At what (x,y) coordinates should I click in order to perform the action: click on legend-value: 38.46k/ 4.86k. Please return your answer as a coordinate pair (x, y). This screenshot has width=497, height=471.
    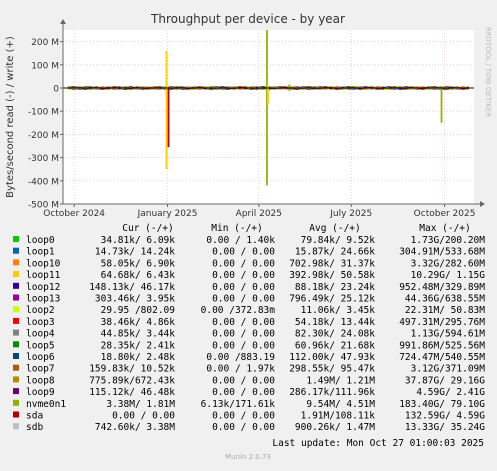
    Looking at the image, I should click on (138, 322).